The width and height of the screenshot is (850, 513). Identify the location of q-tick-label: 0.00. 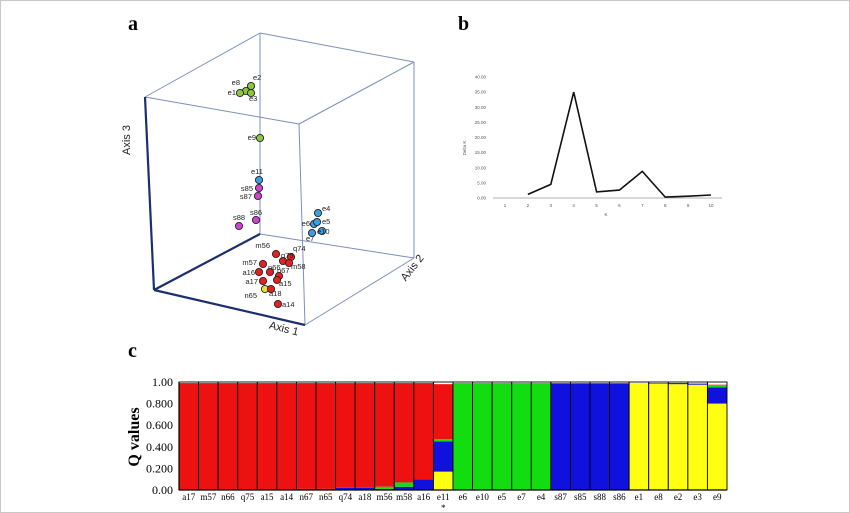
(162, 490).